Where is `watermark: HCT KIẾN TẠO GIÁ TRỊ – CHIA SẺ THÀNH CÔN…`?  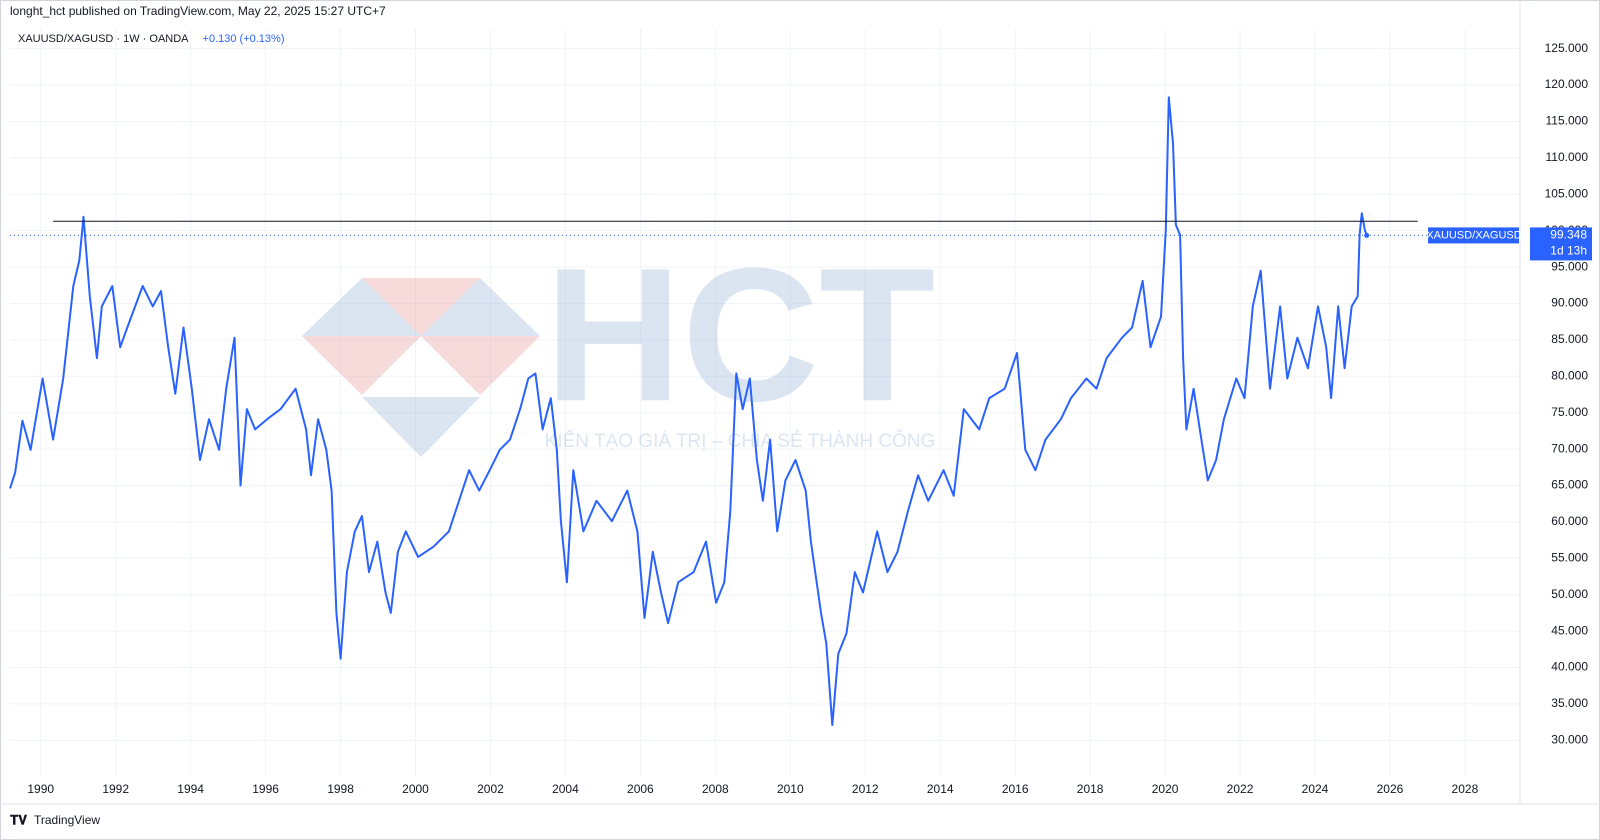 watermark: HCT KIẾN TẠO GIÁ TRỊ – CHIA SẺ THÀNH CÔN… is located at coordinates (618, 343).